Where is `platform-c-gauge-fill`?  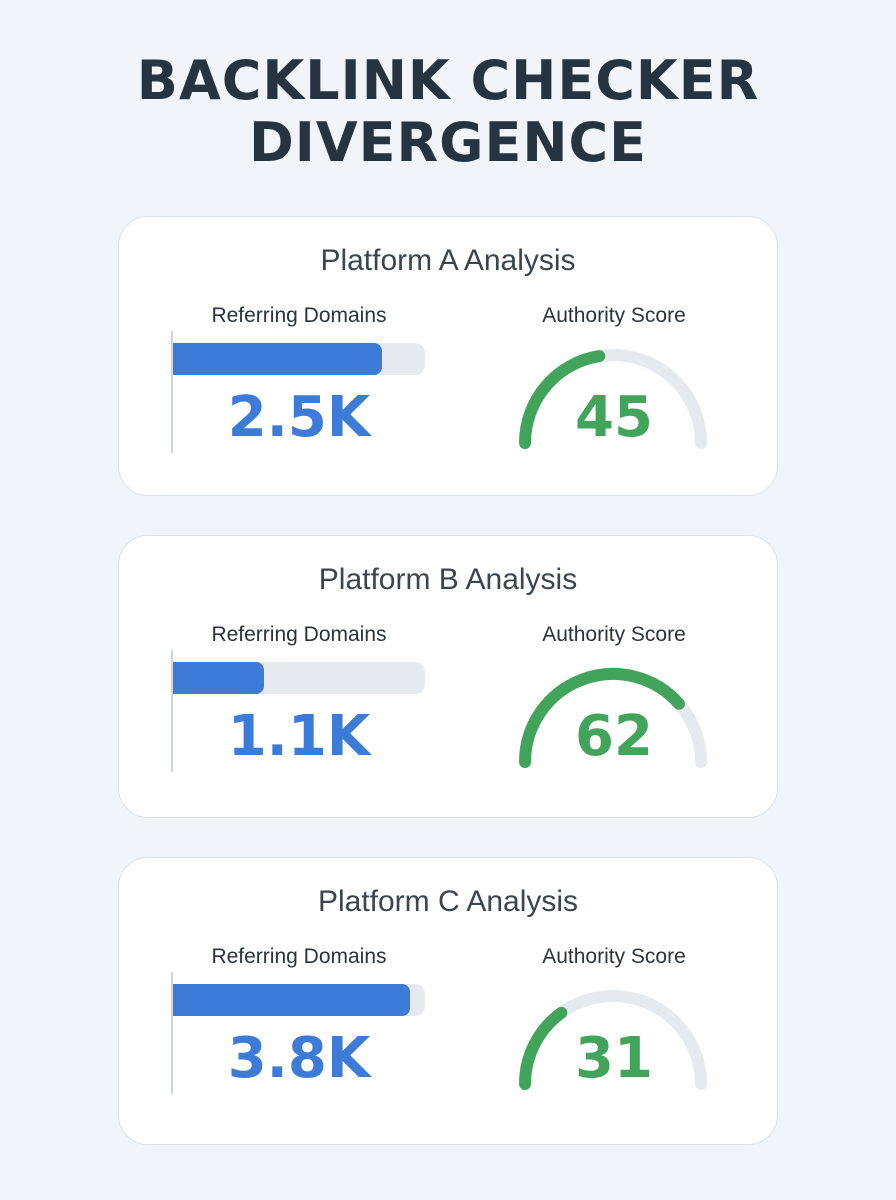 platform-c-gauge-fill is located at coordinates (543, 1048).